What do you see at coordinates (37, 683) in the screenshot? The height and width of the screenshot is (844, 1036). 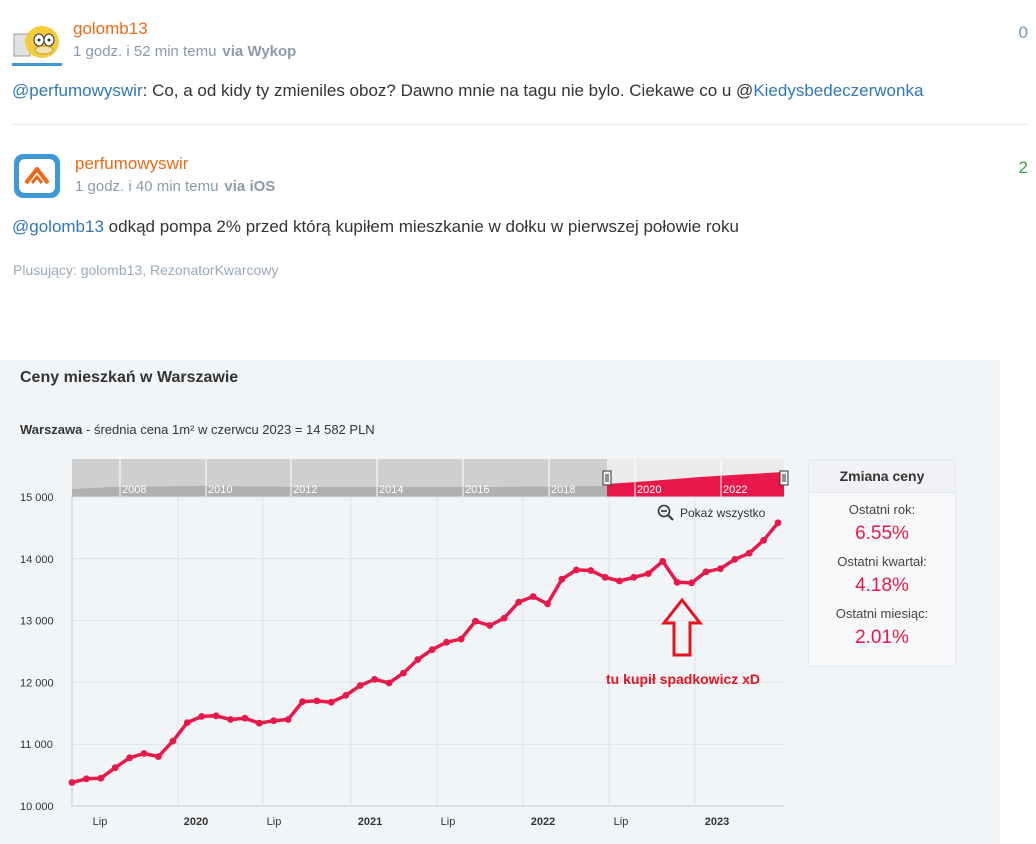 I see `y-tick-label: 12 000` at bounding box center [37, 683].